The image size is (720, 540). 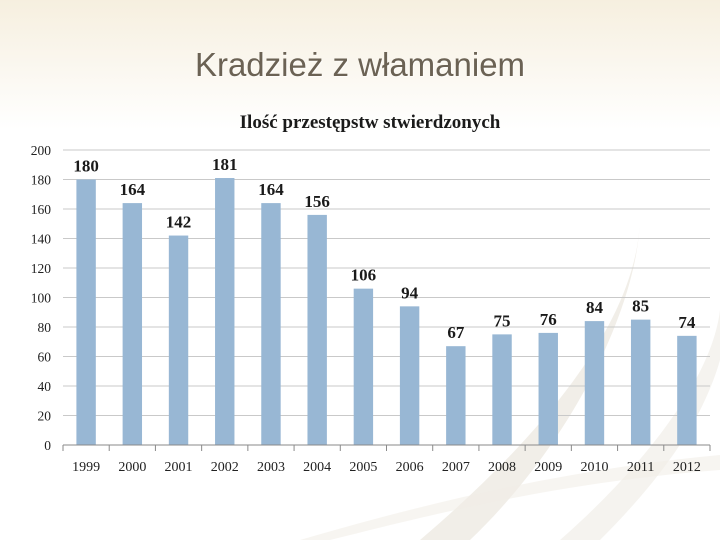 I want to click on y-axis-ticks: 0 20 40 60 80 100 120 140 160 180 200, so click(x=41, y=298).